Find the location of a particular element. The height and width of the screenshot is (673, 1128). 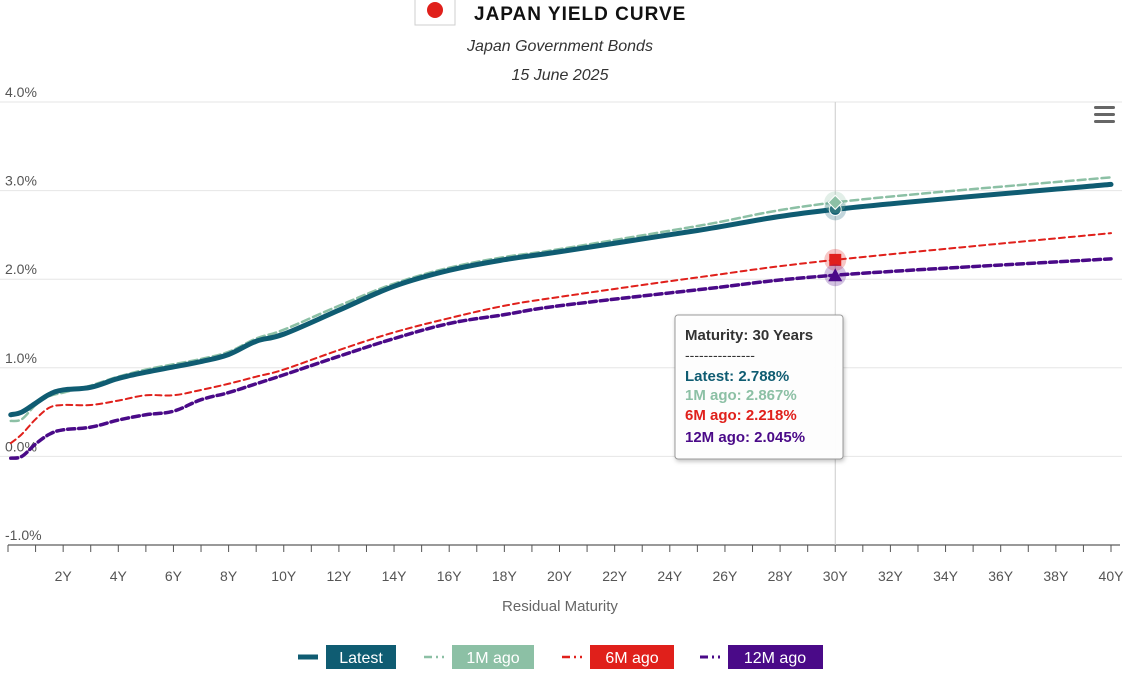

marker-12m-ago is located at coordinates (835, 275).